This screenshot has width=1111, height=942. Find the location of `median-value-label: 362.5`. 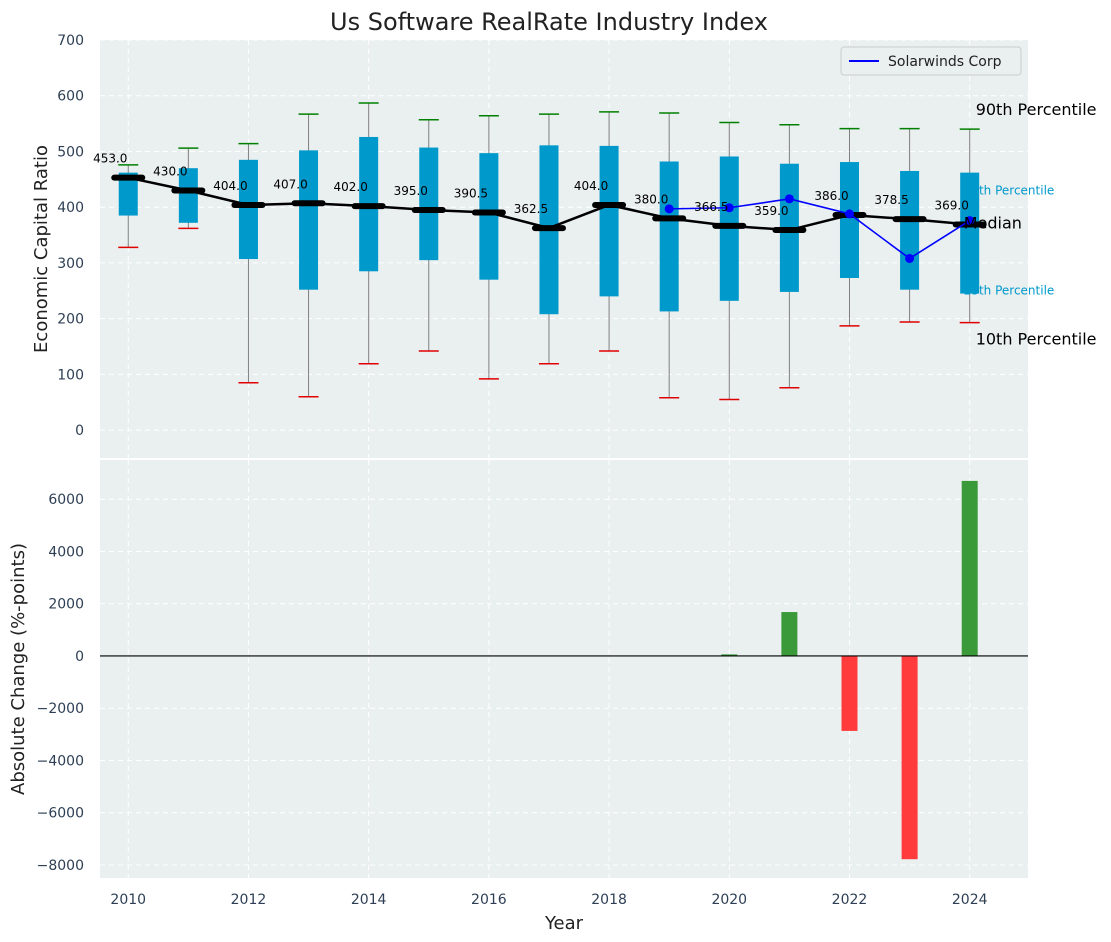

median-value-label: 362.5 is located at coordinates (531, 209).